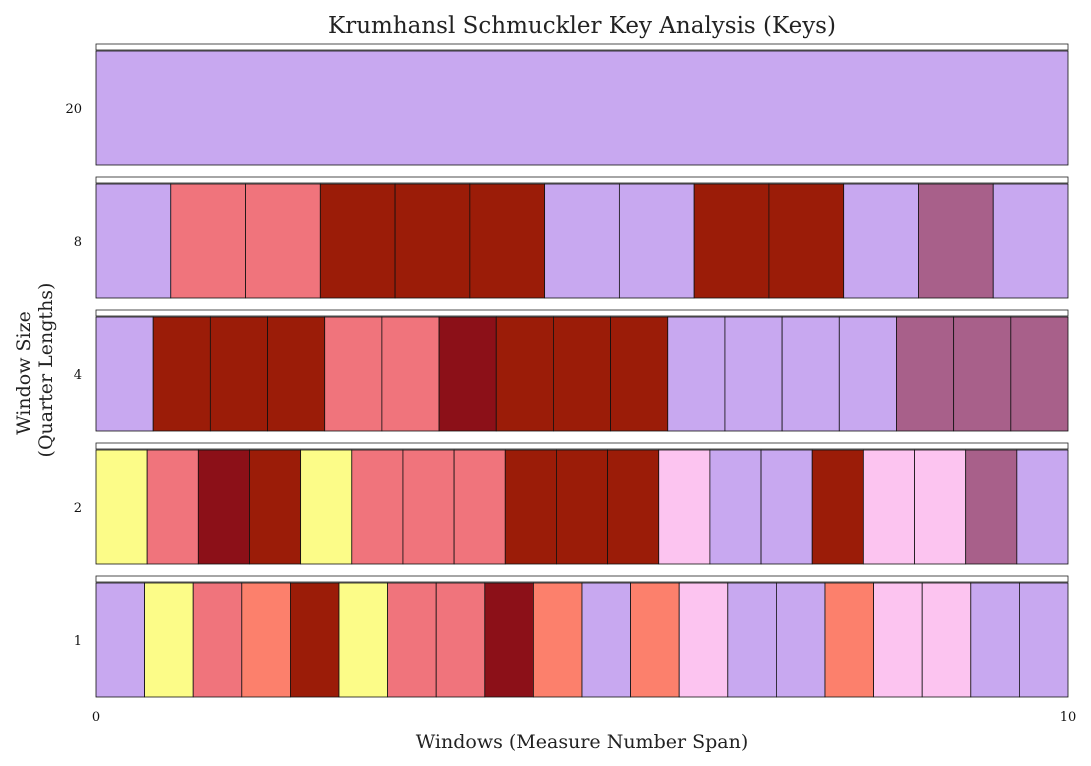 The height and width of the screenshot is (766, 1091). What do you see at coordinates (584, 717) in the screenshot?
I see `x-tick-labels: 0 10` at bounding box center [584, 717].